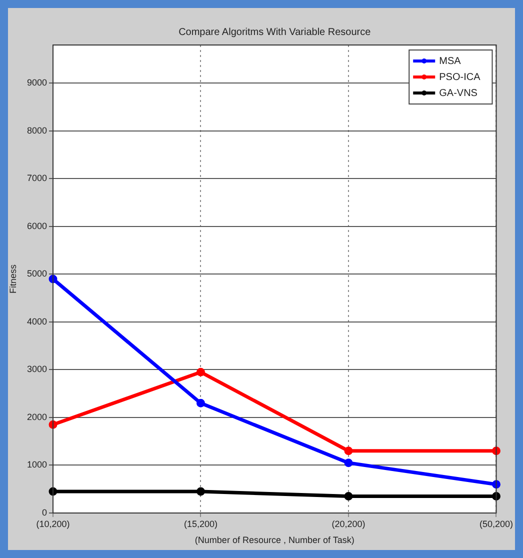 This screenshot has height=558, width=523. What do you see at coordinates (36, 178) in the screenshot?
I see `y-tick-label: 7000` at bounding box center [36, 178].